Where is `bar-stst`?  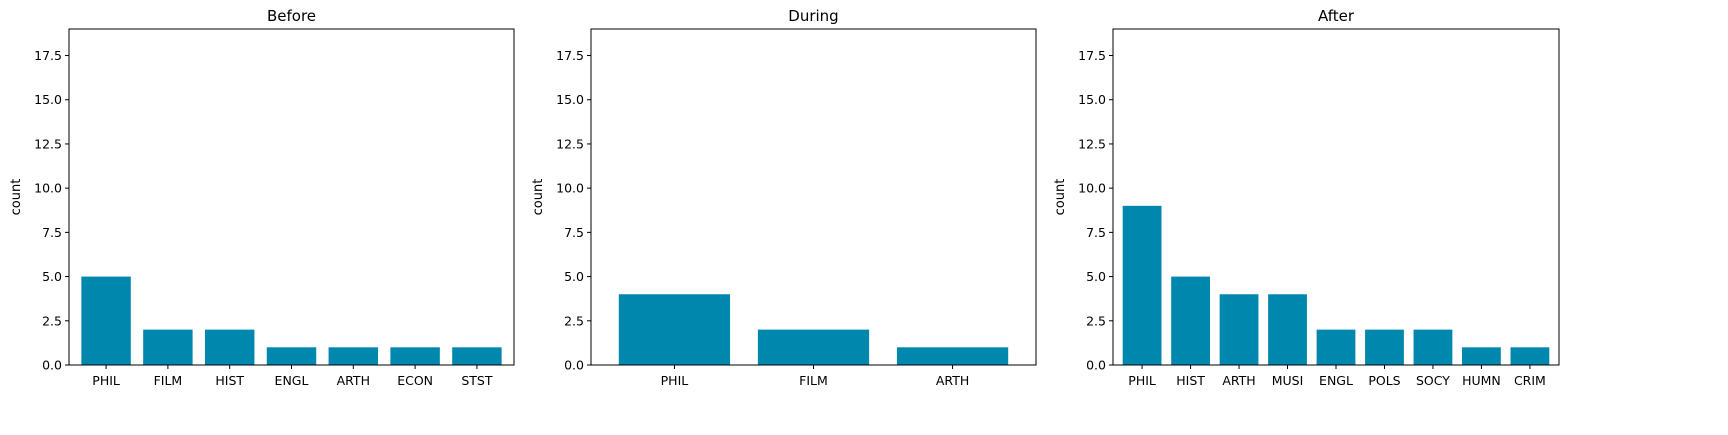 bar-stst is located at coordinates (477, 356).